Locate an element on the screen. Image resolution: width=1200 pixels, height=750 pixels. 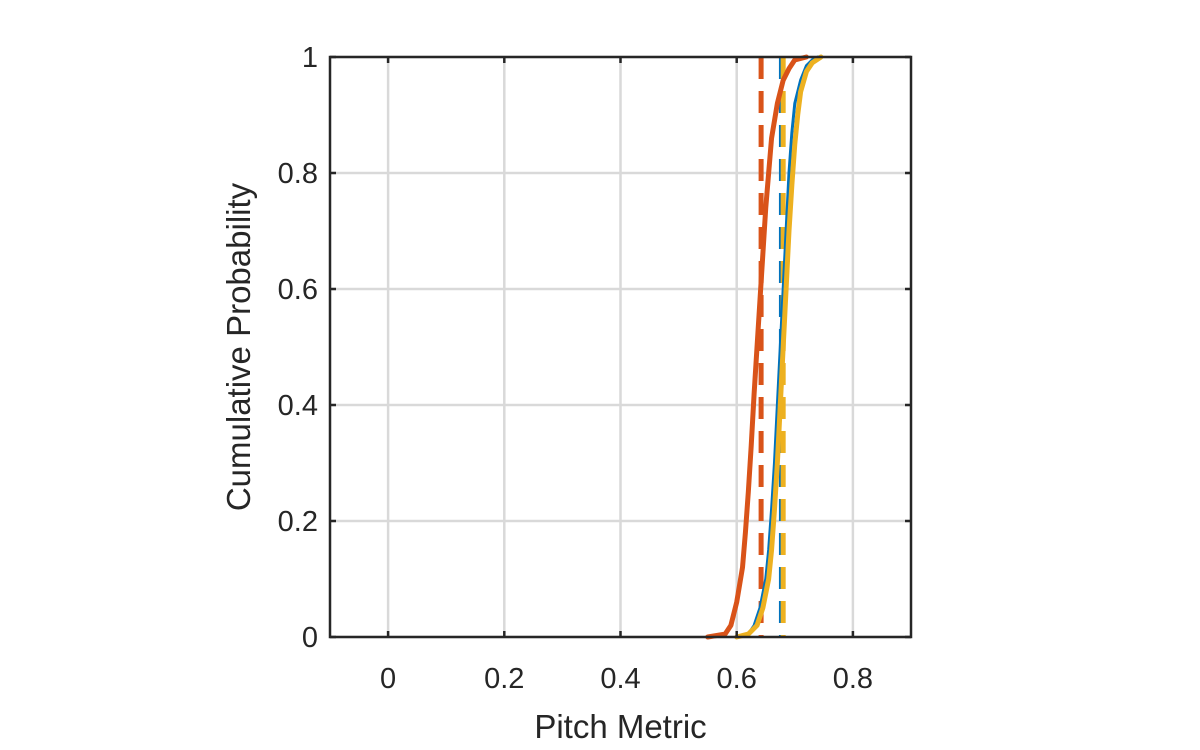
y-tick-label-4: 0.8 is located at coordinates (298, 174).